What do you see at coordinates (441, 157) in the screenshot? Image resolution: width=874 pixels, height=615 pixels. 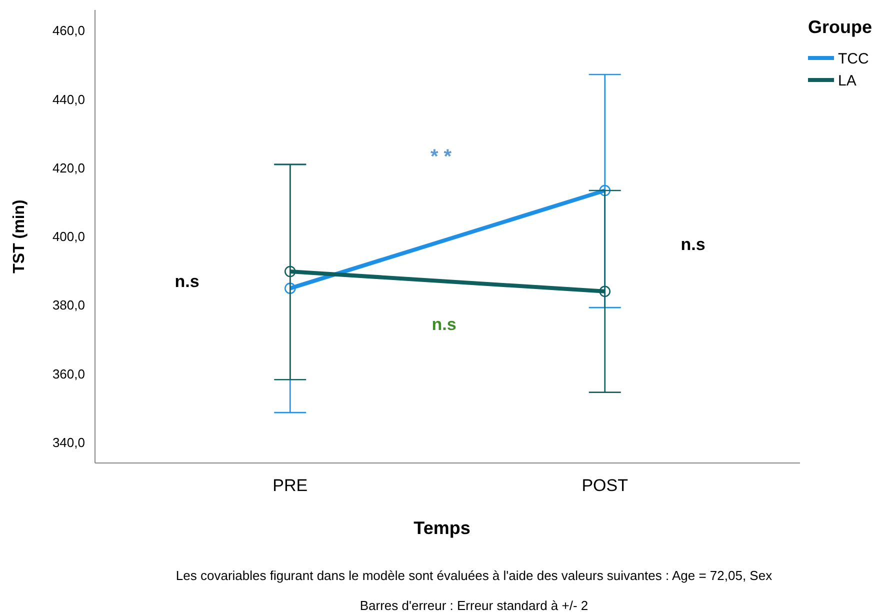 I see `annotation: * *` at bounding box center [441, 157].